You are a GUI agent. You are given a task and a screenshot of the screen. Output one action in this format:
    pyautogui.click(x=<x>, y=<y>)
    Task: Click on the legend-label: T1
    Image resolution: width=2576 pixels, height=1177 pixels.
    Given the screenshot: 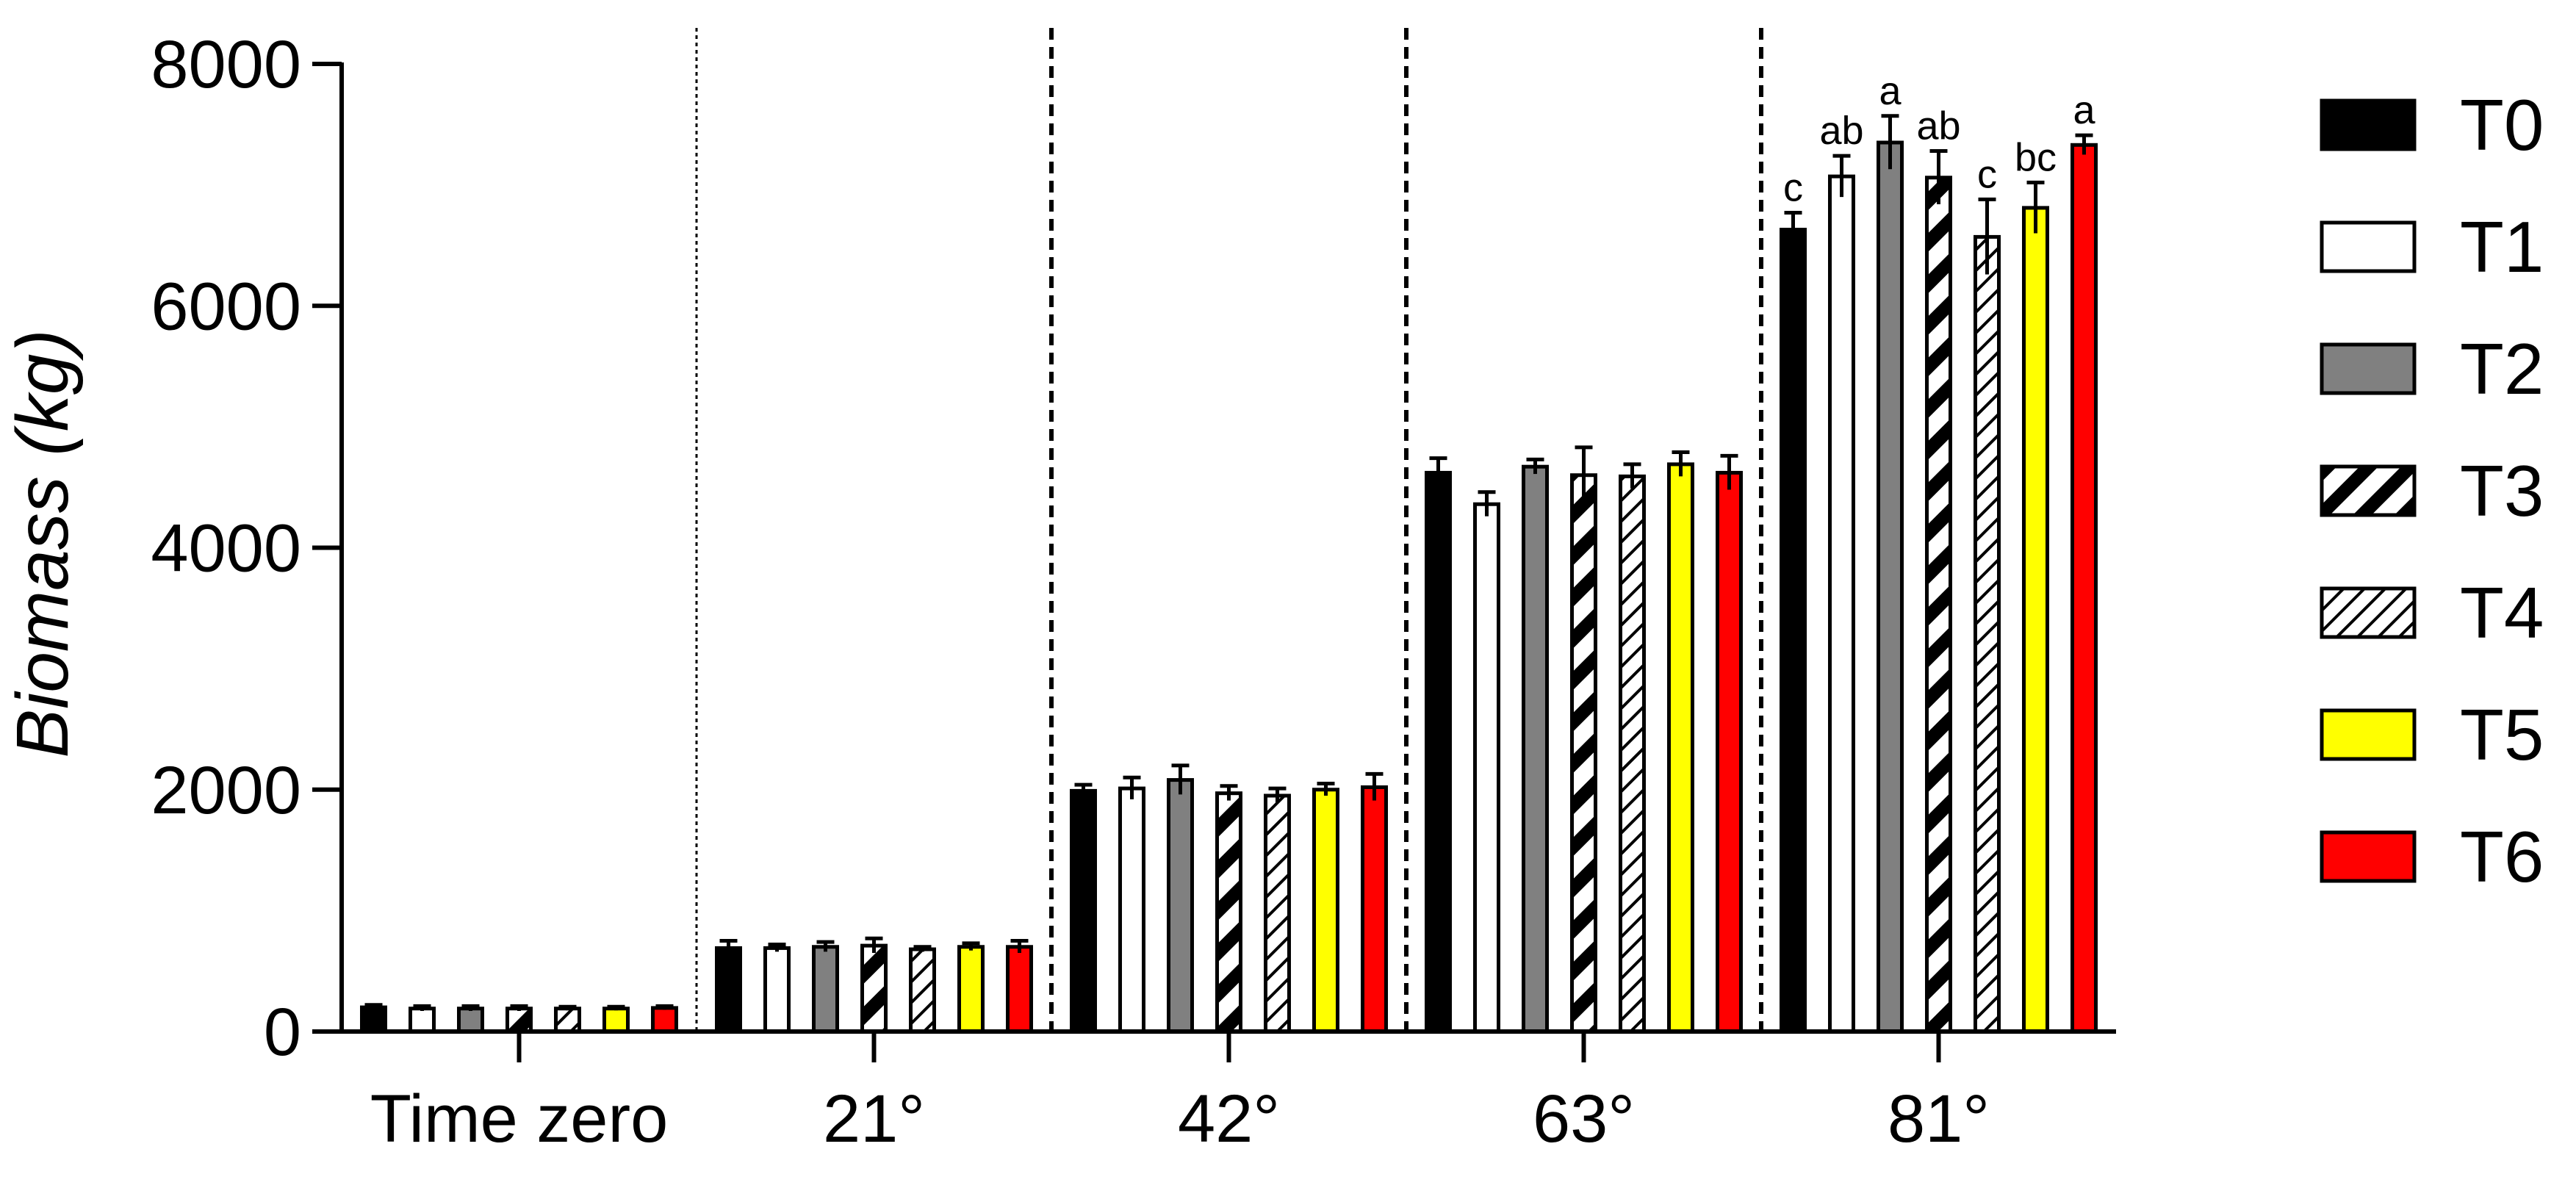 What is the action you would take?
    pyautogui.click(x=2502, y=246)
    